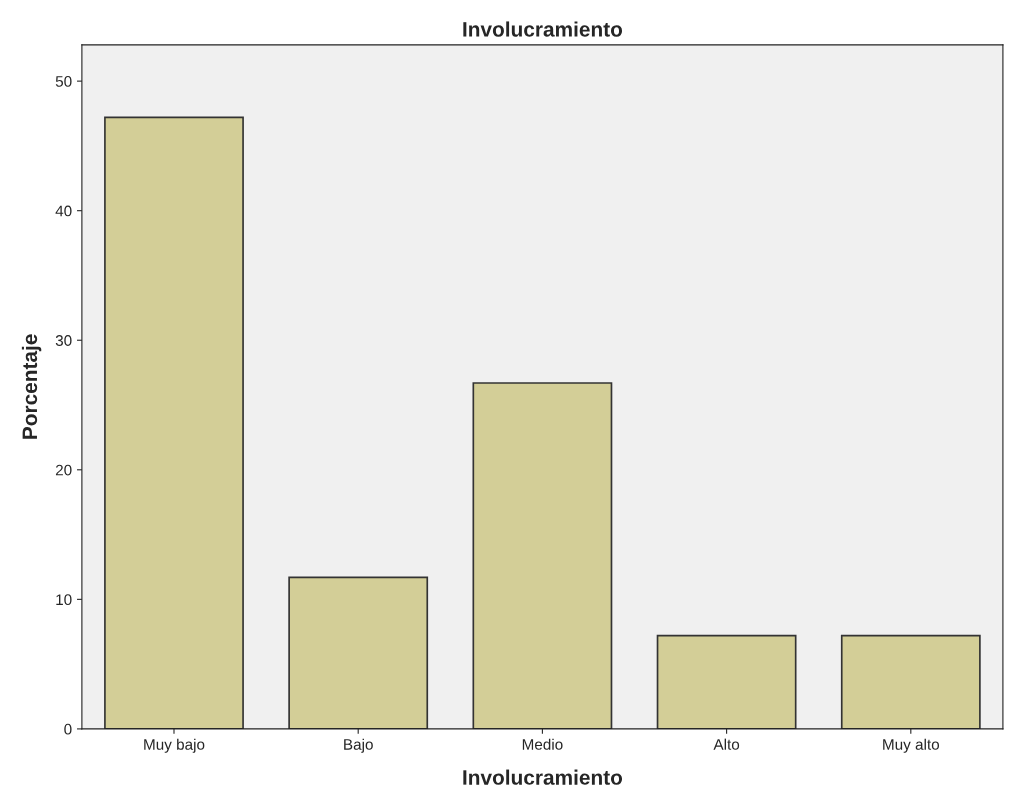  Describe the element at coordinates (63, 340) in the screenshot. I see `y-tick-label: 30` at that location.